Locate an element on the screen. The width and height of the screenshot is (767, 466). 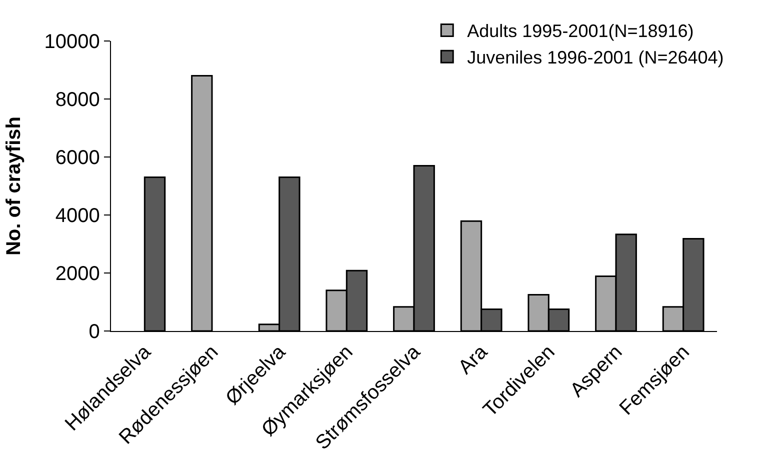
y-tick-label: 6000 is located at coordinates (77, 158).